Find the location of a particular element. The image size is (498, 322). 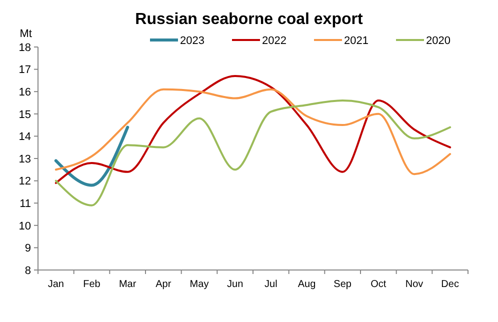

y-tick-label: 11 is located at coordinates (25, 204).